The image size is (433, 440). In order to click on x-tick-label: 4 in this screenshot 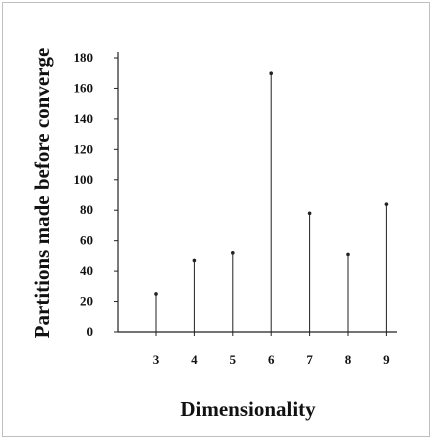, I will do `click(194, 359)`.